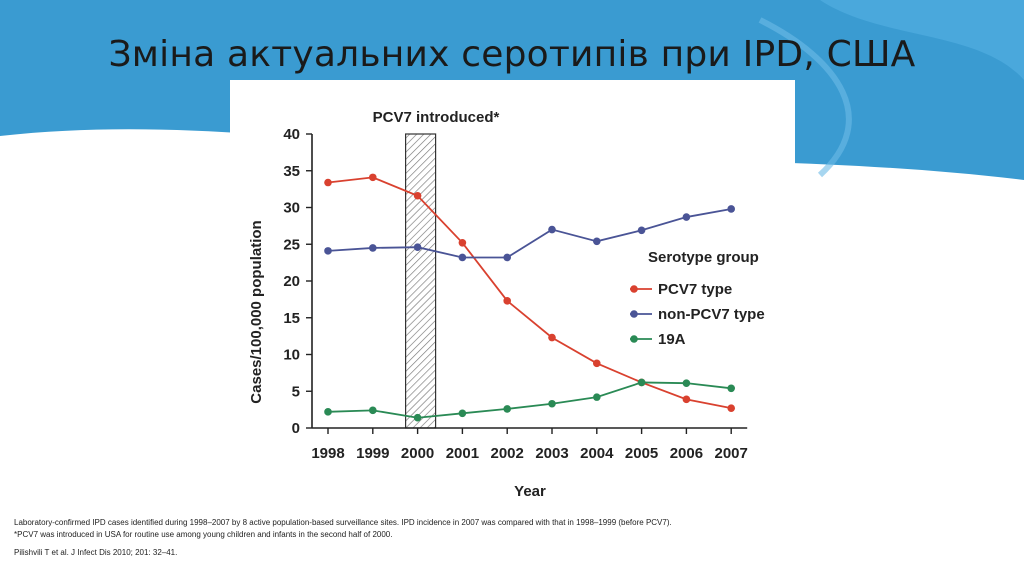 The height and width of the screenshot is (576, 1024). I want to click on header-band-curve, so click(805, 97).